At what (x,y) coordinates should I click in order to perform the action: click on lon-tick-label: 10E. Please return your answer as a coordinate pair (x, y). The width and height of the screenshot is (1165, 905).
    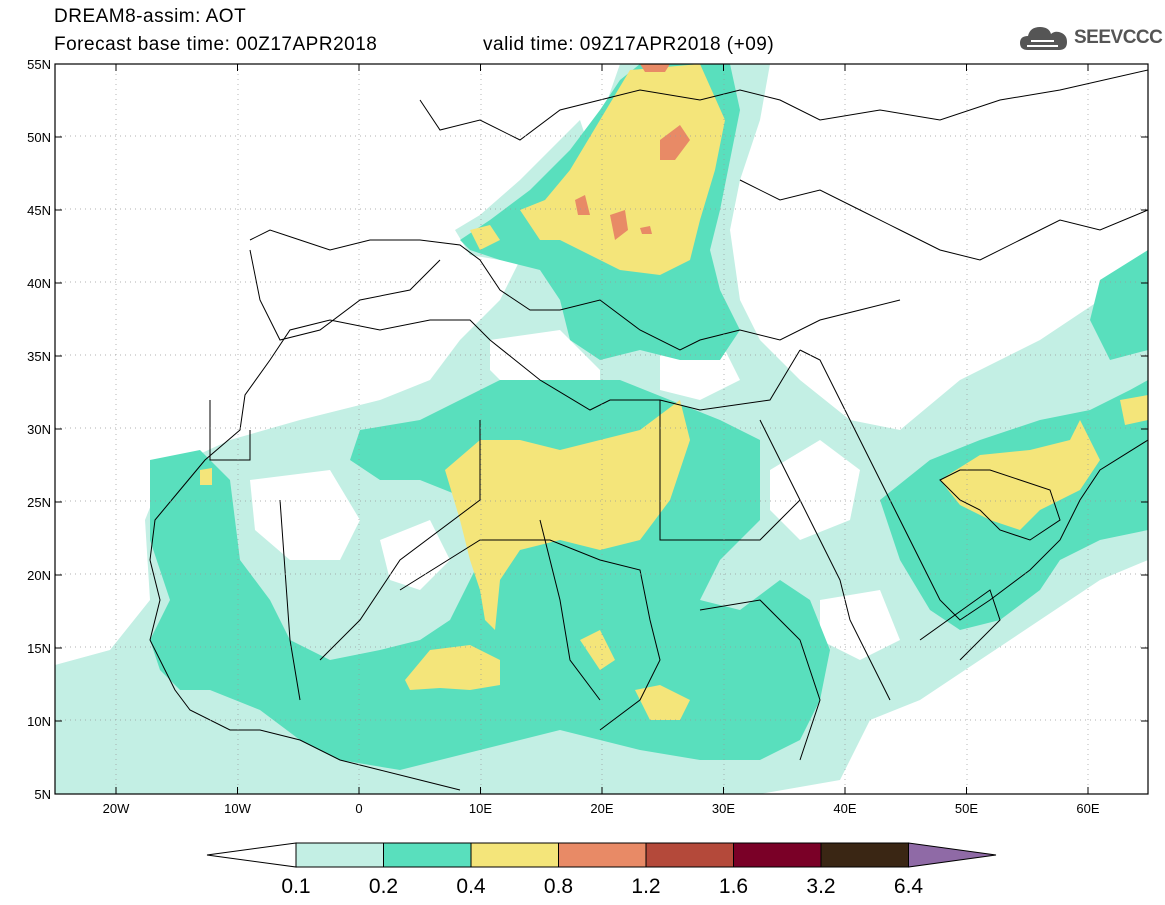
    Looking at the image, I should click on (480, 808).